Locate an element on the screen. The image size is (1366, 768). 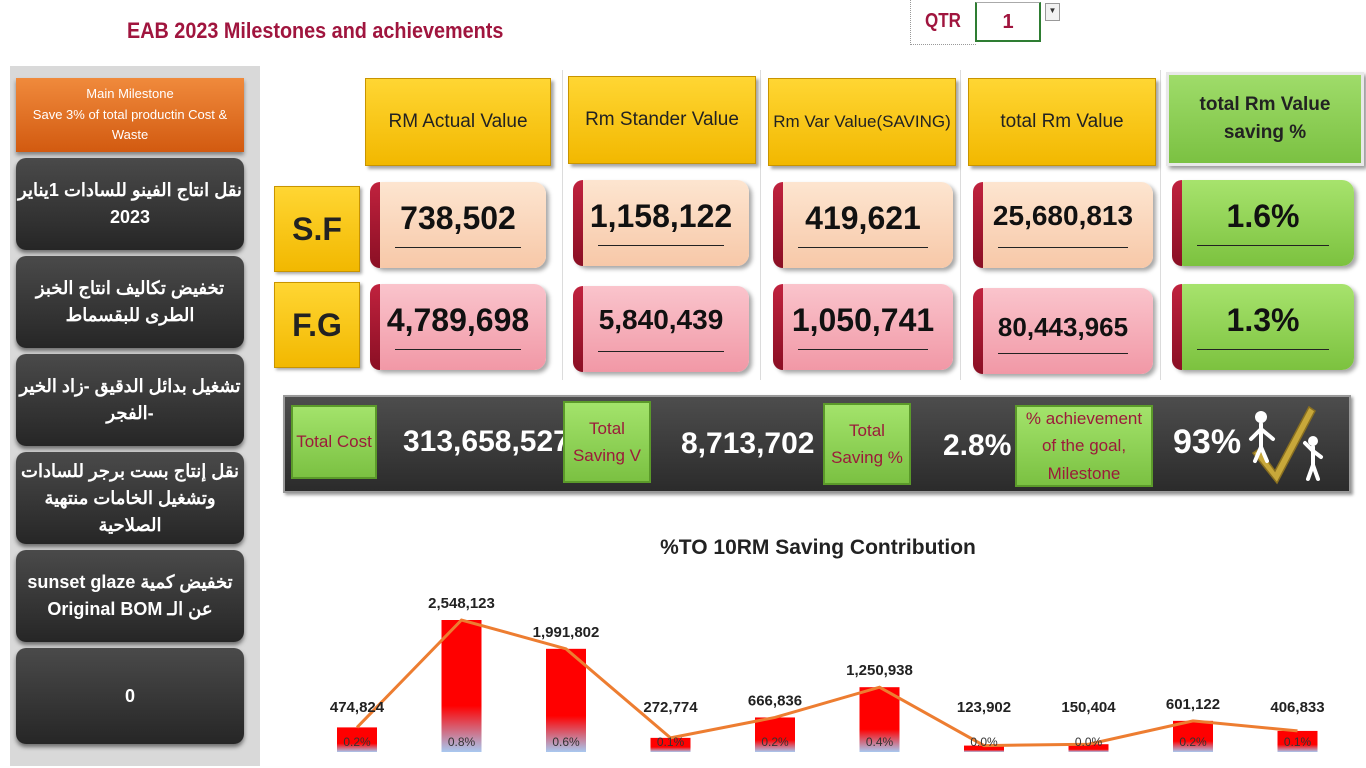
chevron-down-icon: ▼ is located at coordinates (1052, 10).